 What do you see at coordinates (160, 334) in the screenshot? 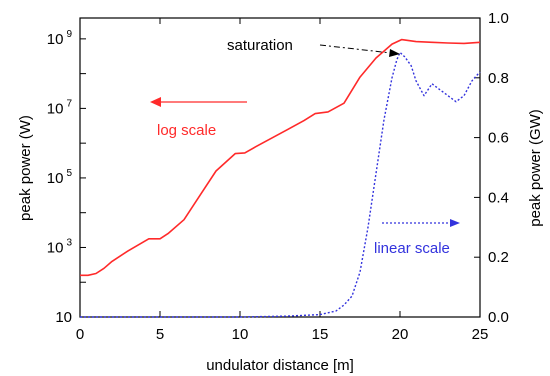
I see `x-tick-label: 5` at bounding box center [160, 334].